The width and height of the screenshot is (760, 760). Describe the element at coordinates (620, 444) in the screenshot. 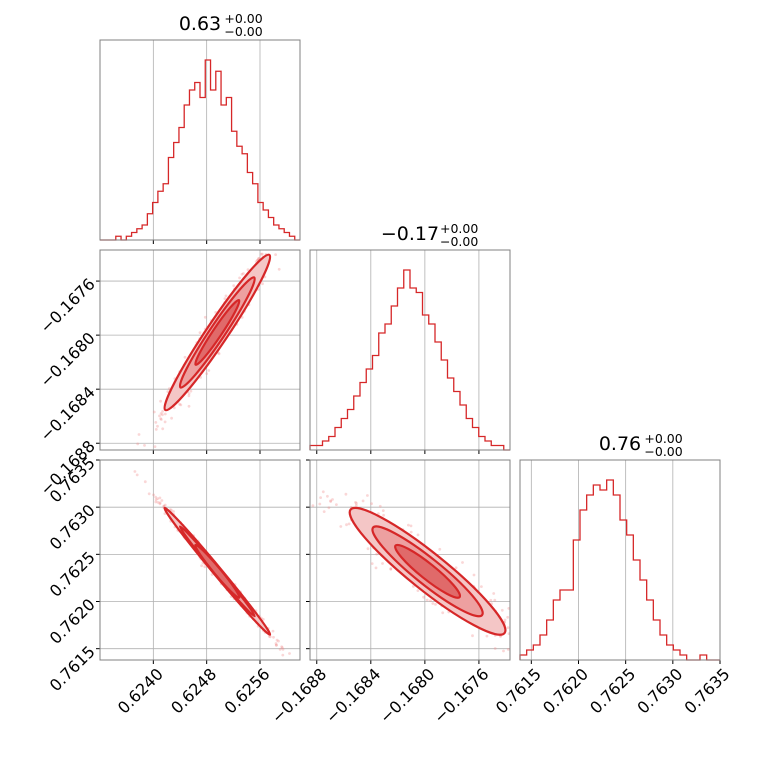

I see `param-title-3: 0.76` at that location.